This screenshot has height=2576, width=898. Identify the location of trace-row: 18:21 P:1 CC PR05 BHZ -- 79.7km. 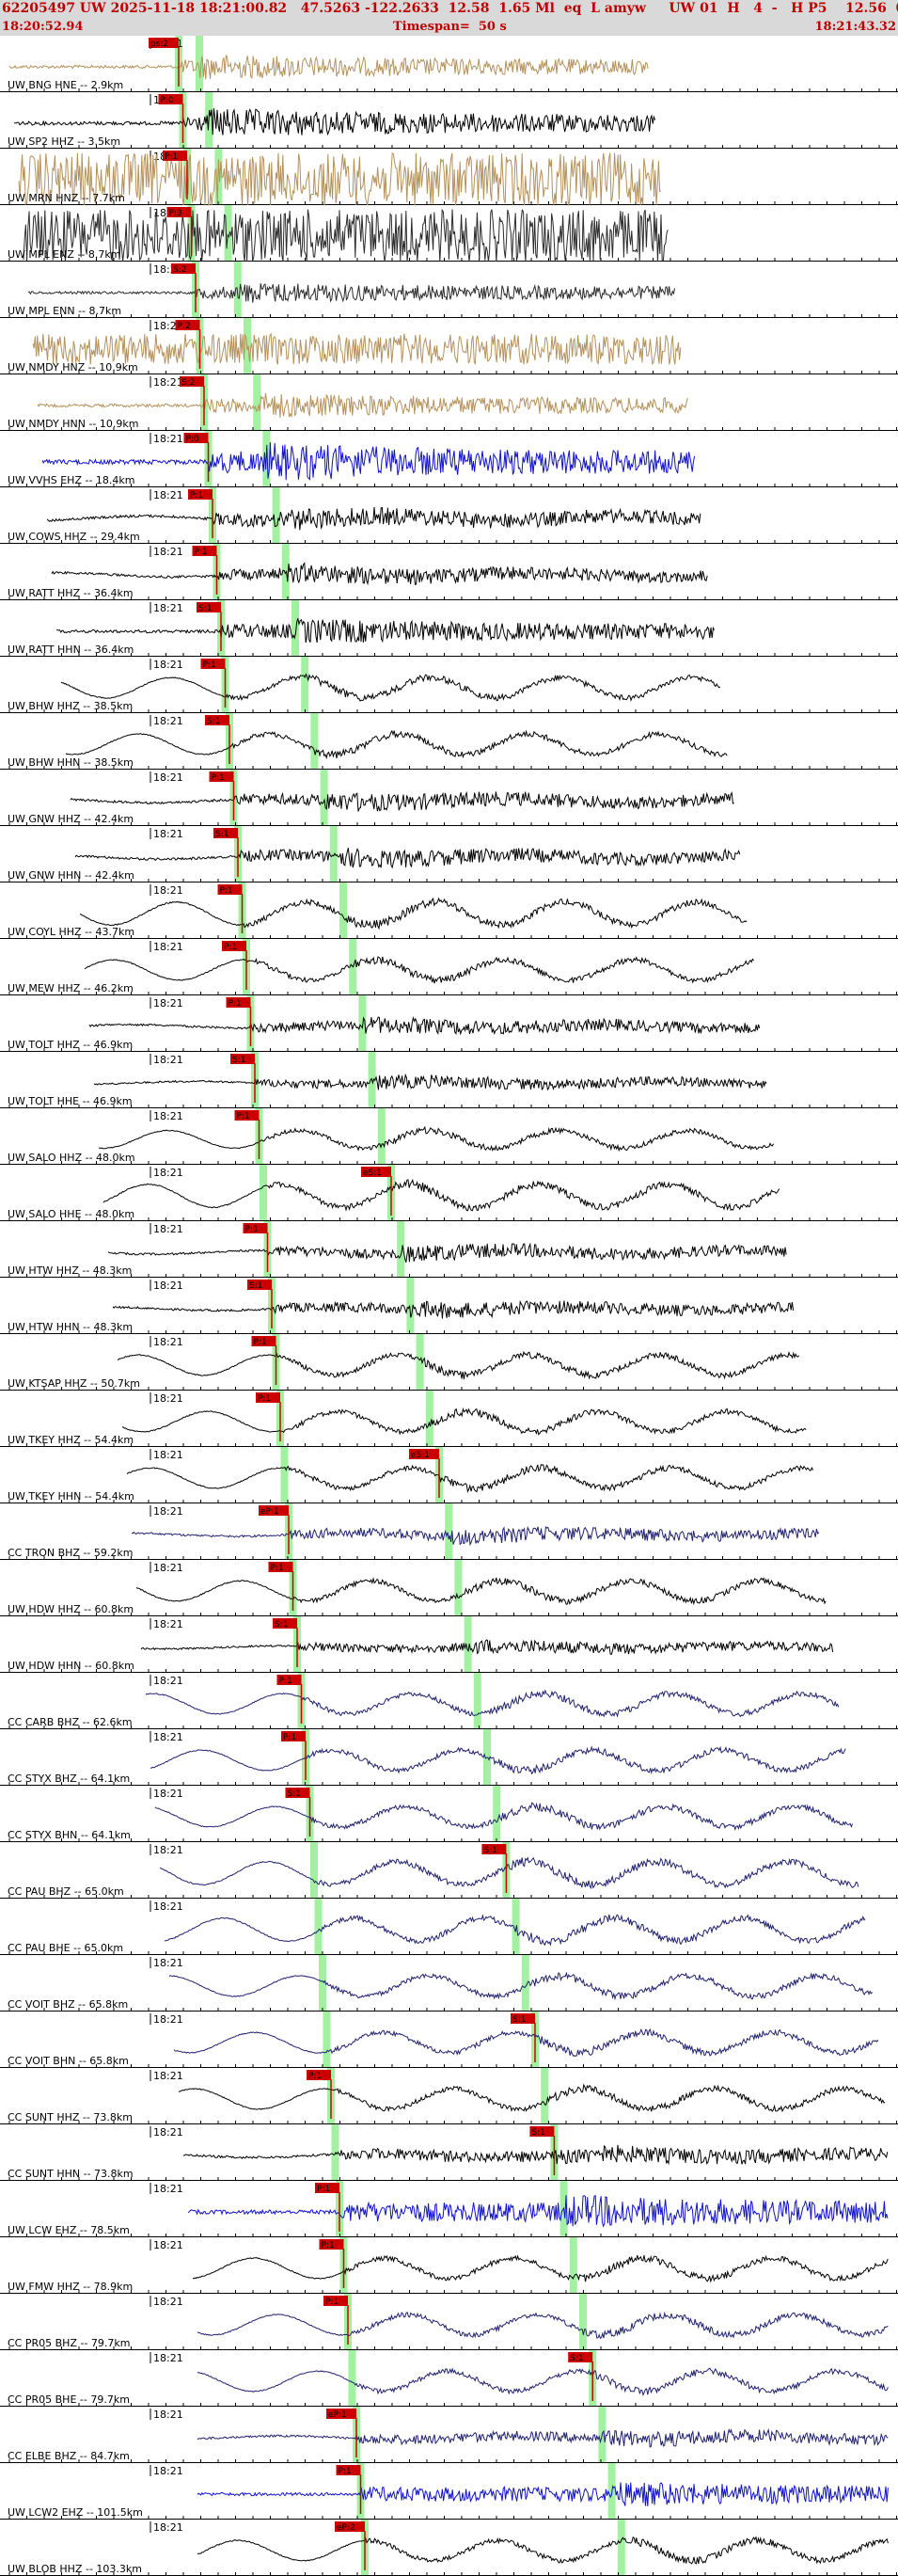
(449, 2323).